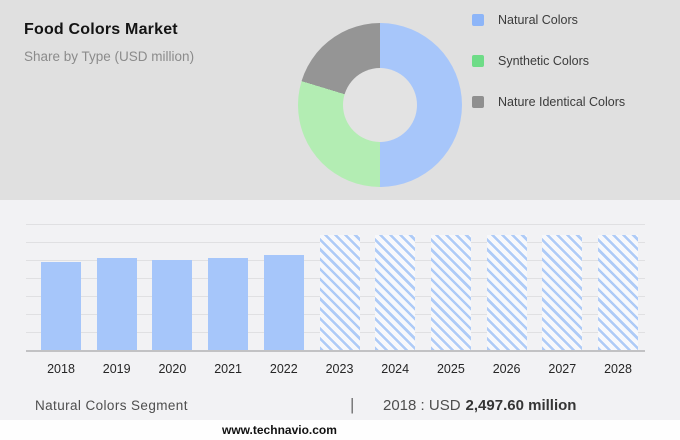 The width and height of the screenshot is (680, 440). Describe the element at coordinates (116, 369) in the screenshot. I see `x-axis-label-2019: 2019` at that location.